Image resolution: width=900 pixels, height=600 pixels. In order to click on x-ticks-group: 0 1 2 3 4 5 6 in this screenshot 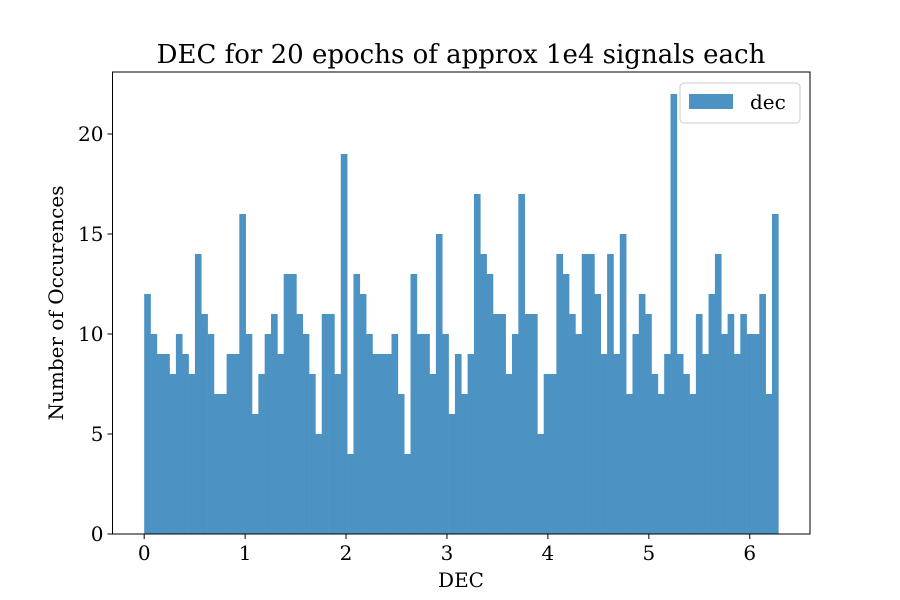, I will do `click(447, 549)`.